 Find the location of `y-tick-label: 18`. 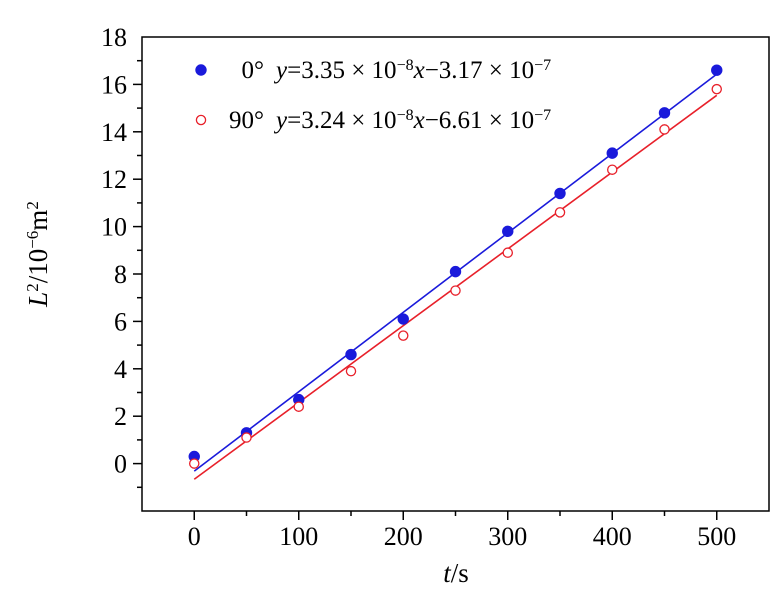

y-tick-label: 18 is located at coordinates (114, 37).